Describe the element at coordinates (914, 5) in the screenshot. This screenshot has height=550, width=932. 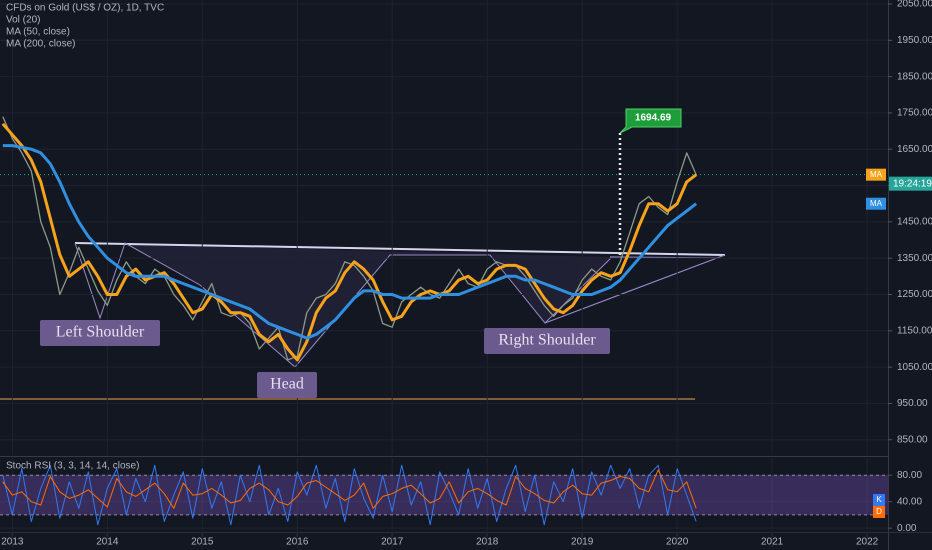
I see `y-tick-label: 2050.00` at that location.